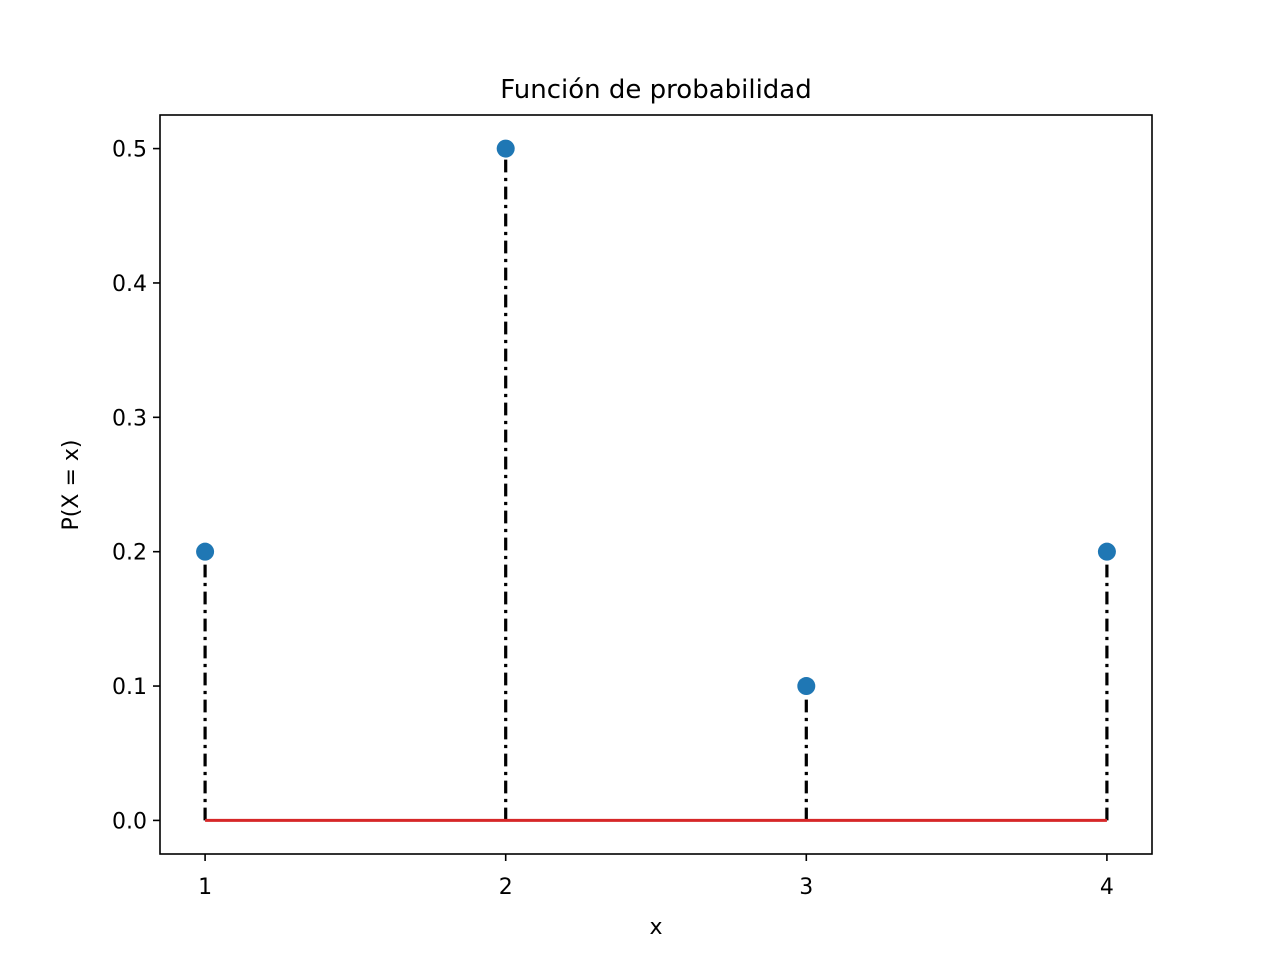  I want to click on x-axis-label: x, so click(655, 927).